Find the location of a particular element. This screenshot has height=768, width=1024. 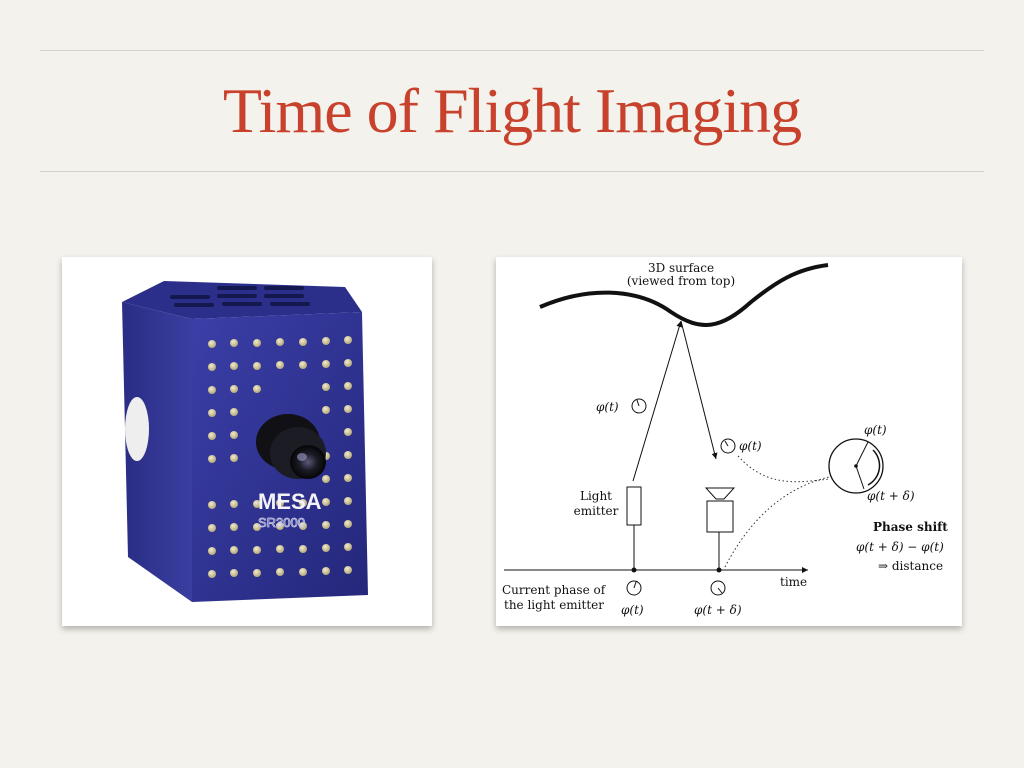

camera-top-face is located at coordinates (242, 300).